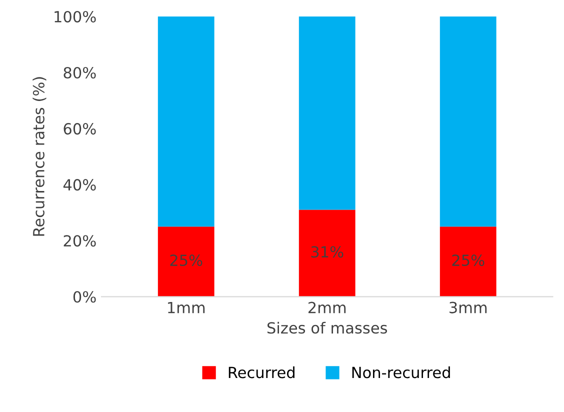 The width and height of the screenshot is (564, 412). Describe the element at coordinates (186, 308) in the screenshot. I see `x-tick-label: 1mm` at that location.